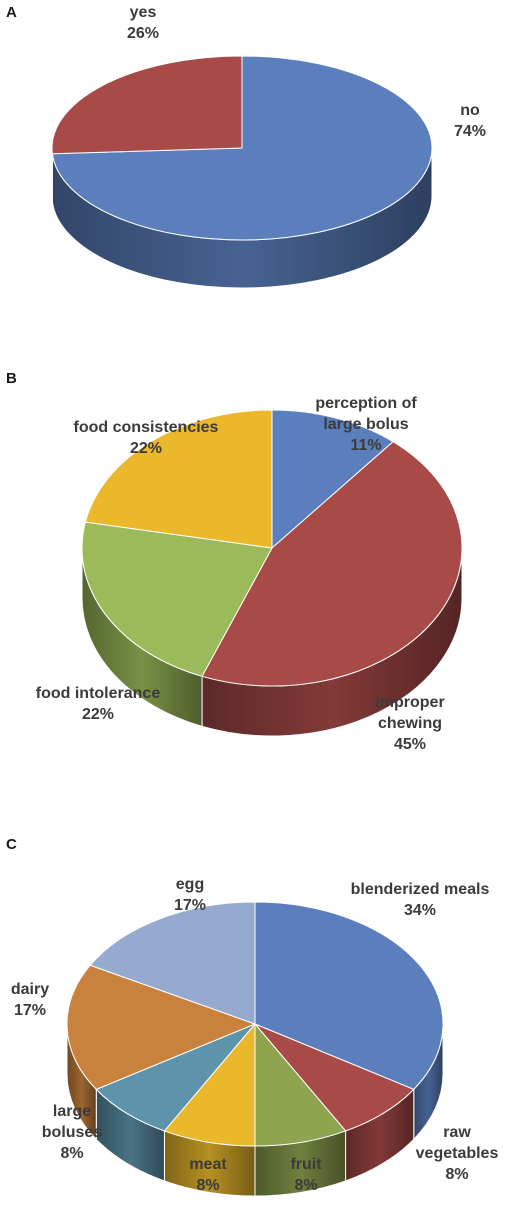 This screenshot has width=510, height=1213. I want to click on pie-slice-raw-vegetables, so click(334, 1077).